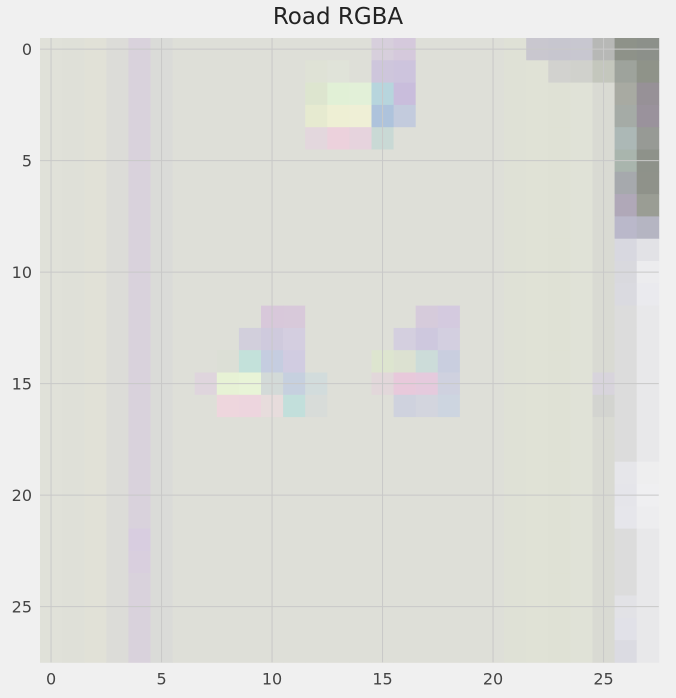 This screenshot has width=676, height=698. Describe the element at coordinates (27, 49) in the screenshot. I see `y-tick-label: 0` at that location.